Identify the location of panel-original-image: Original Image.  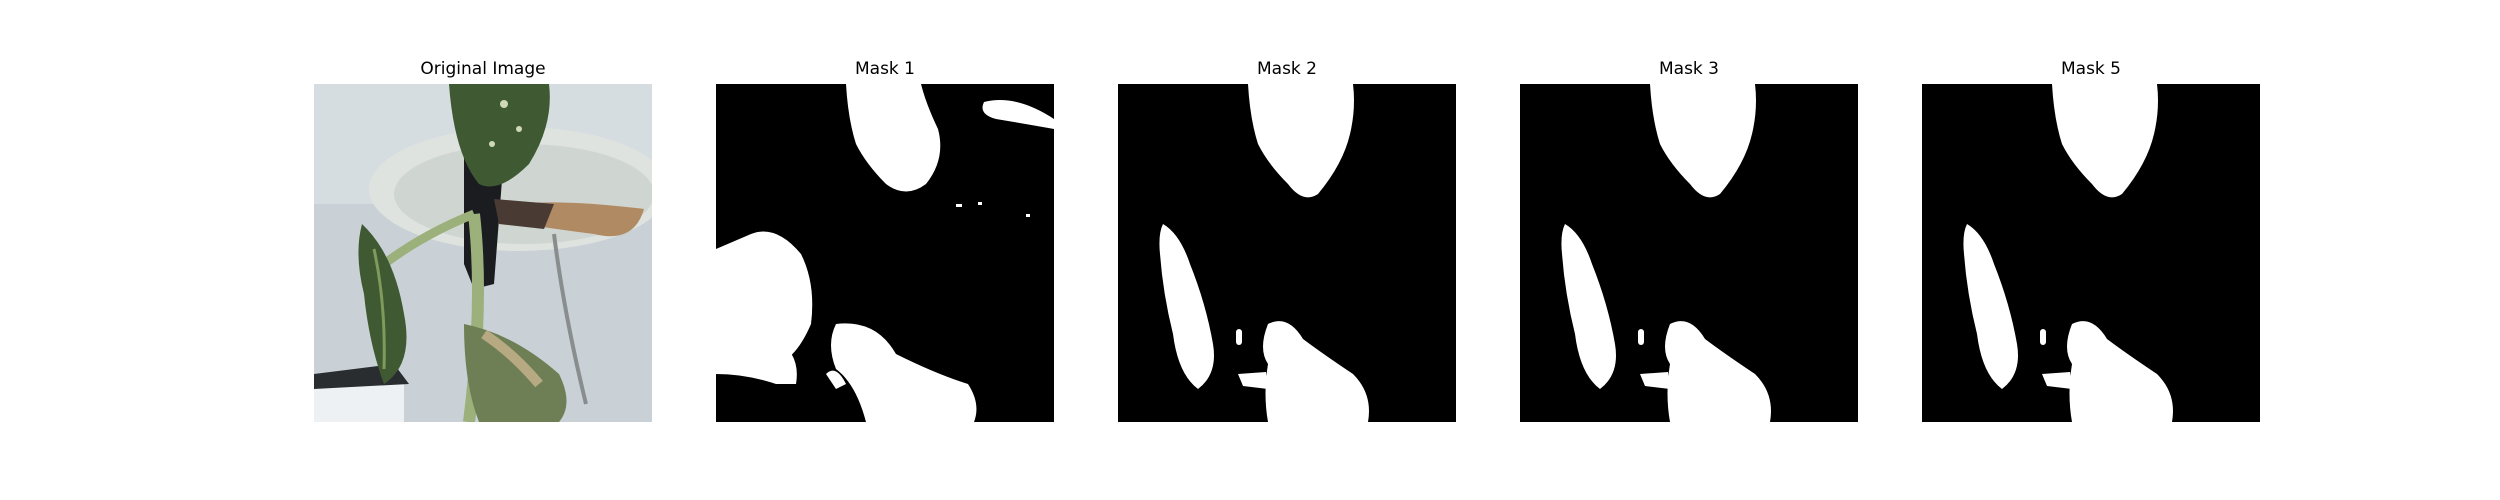
(483, 215).